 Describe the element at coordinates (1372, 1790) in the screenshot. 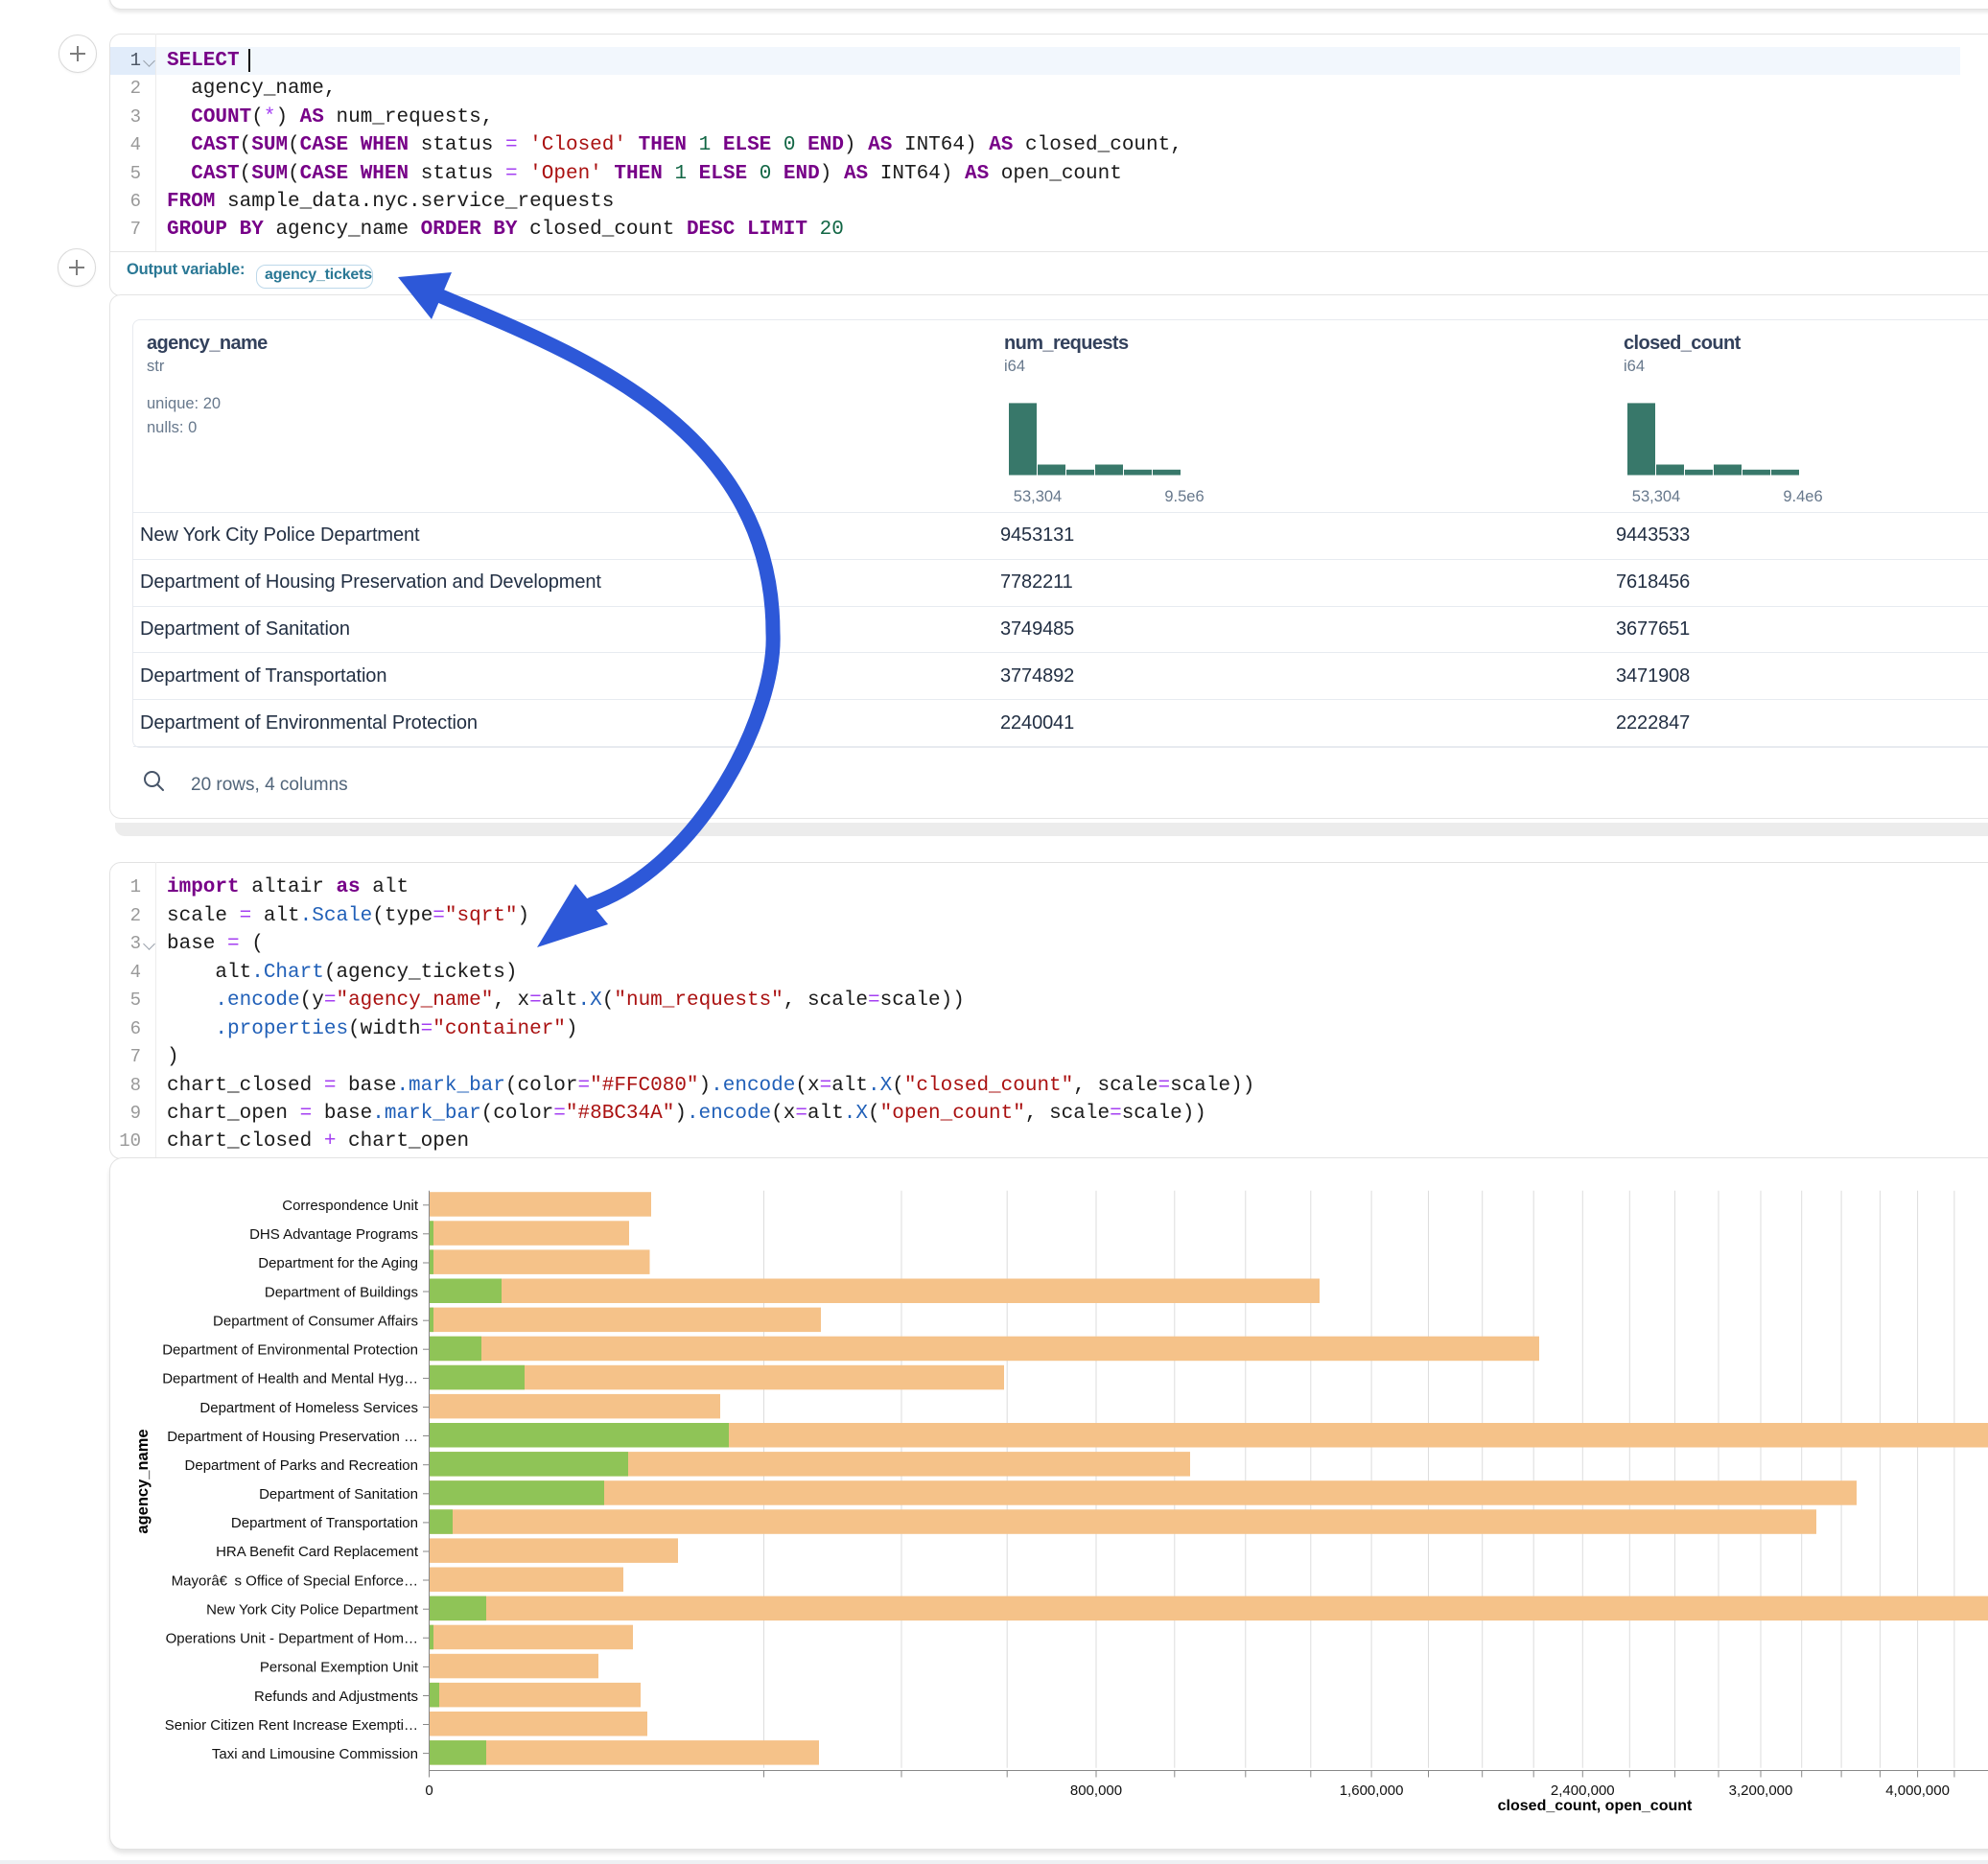

I see `svg-text: 1,600,000` at that location.